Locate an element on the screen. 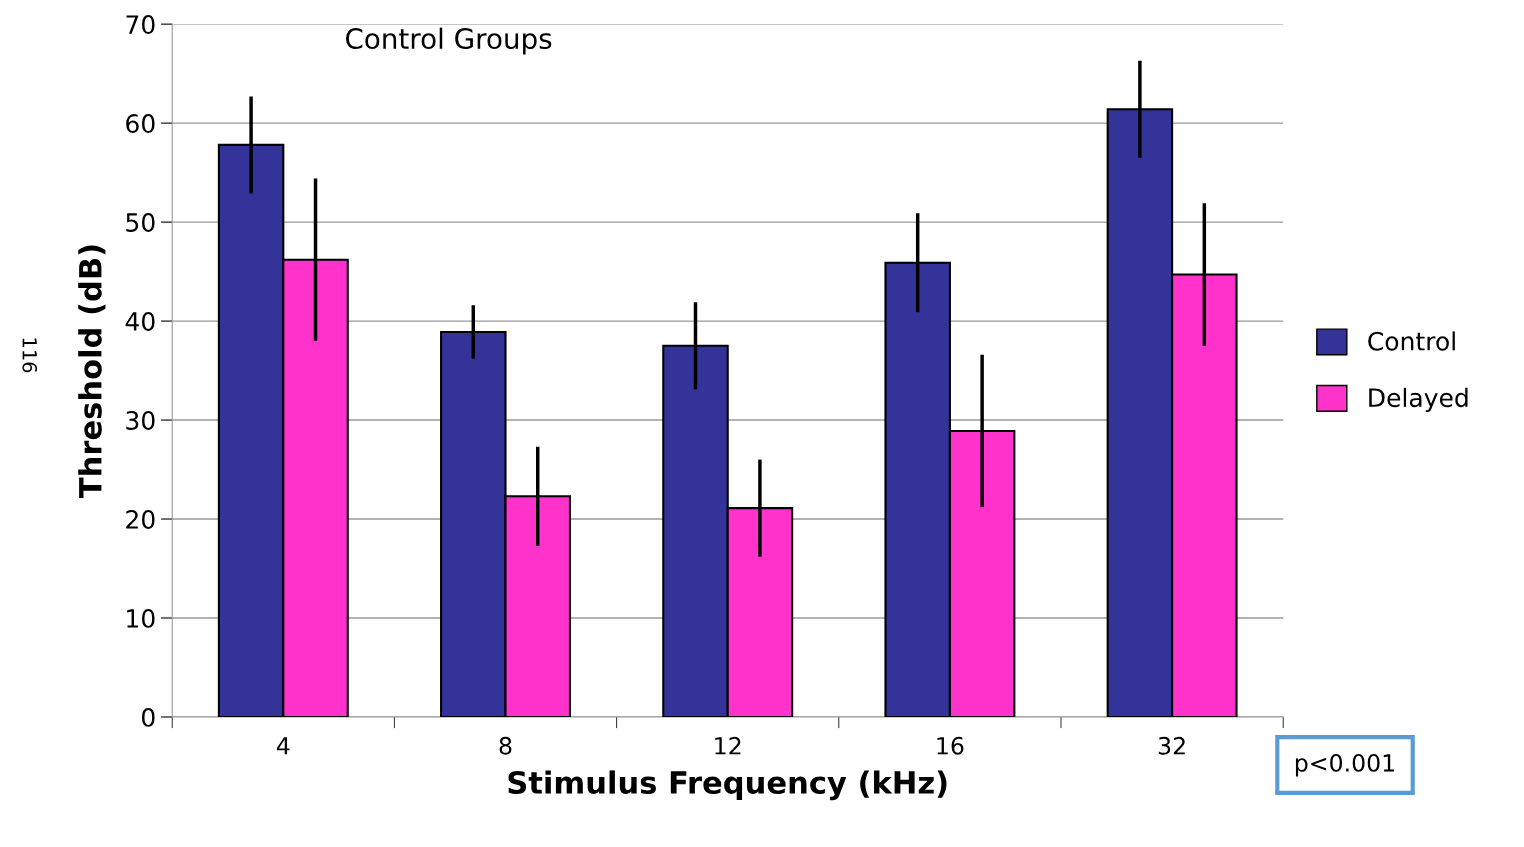 The image size is (1524, 847). y-tick-label: 20 is located at coordinates (140, 519).